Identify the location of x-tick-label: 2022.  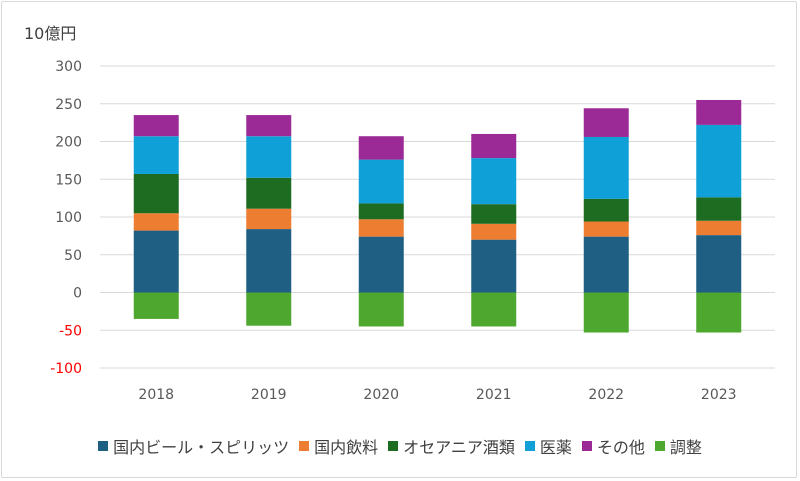
(606, 395).